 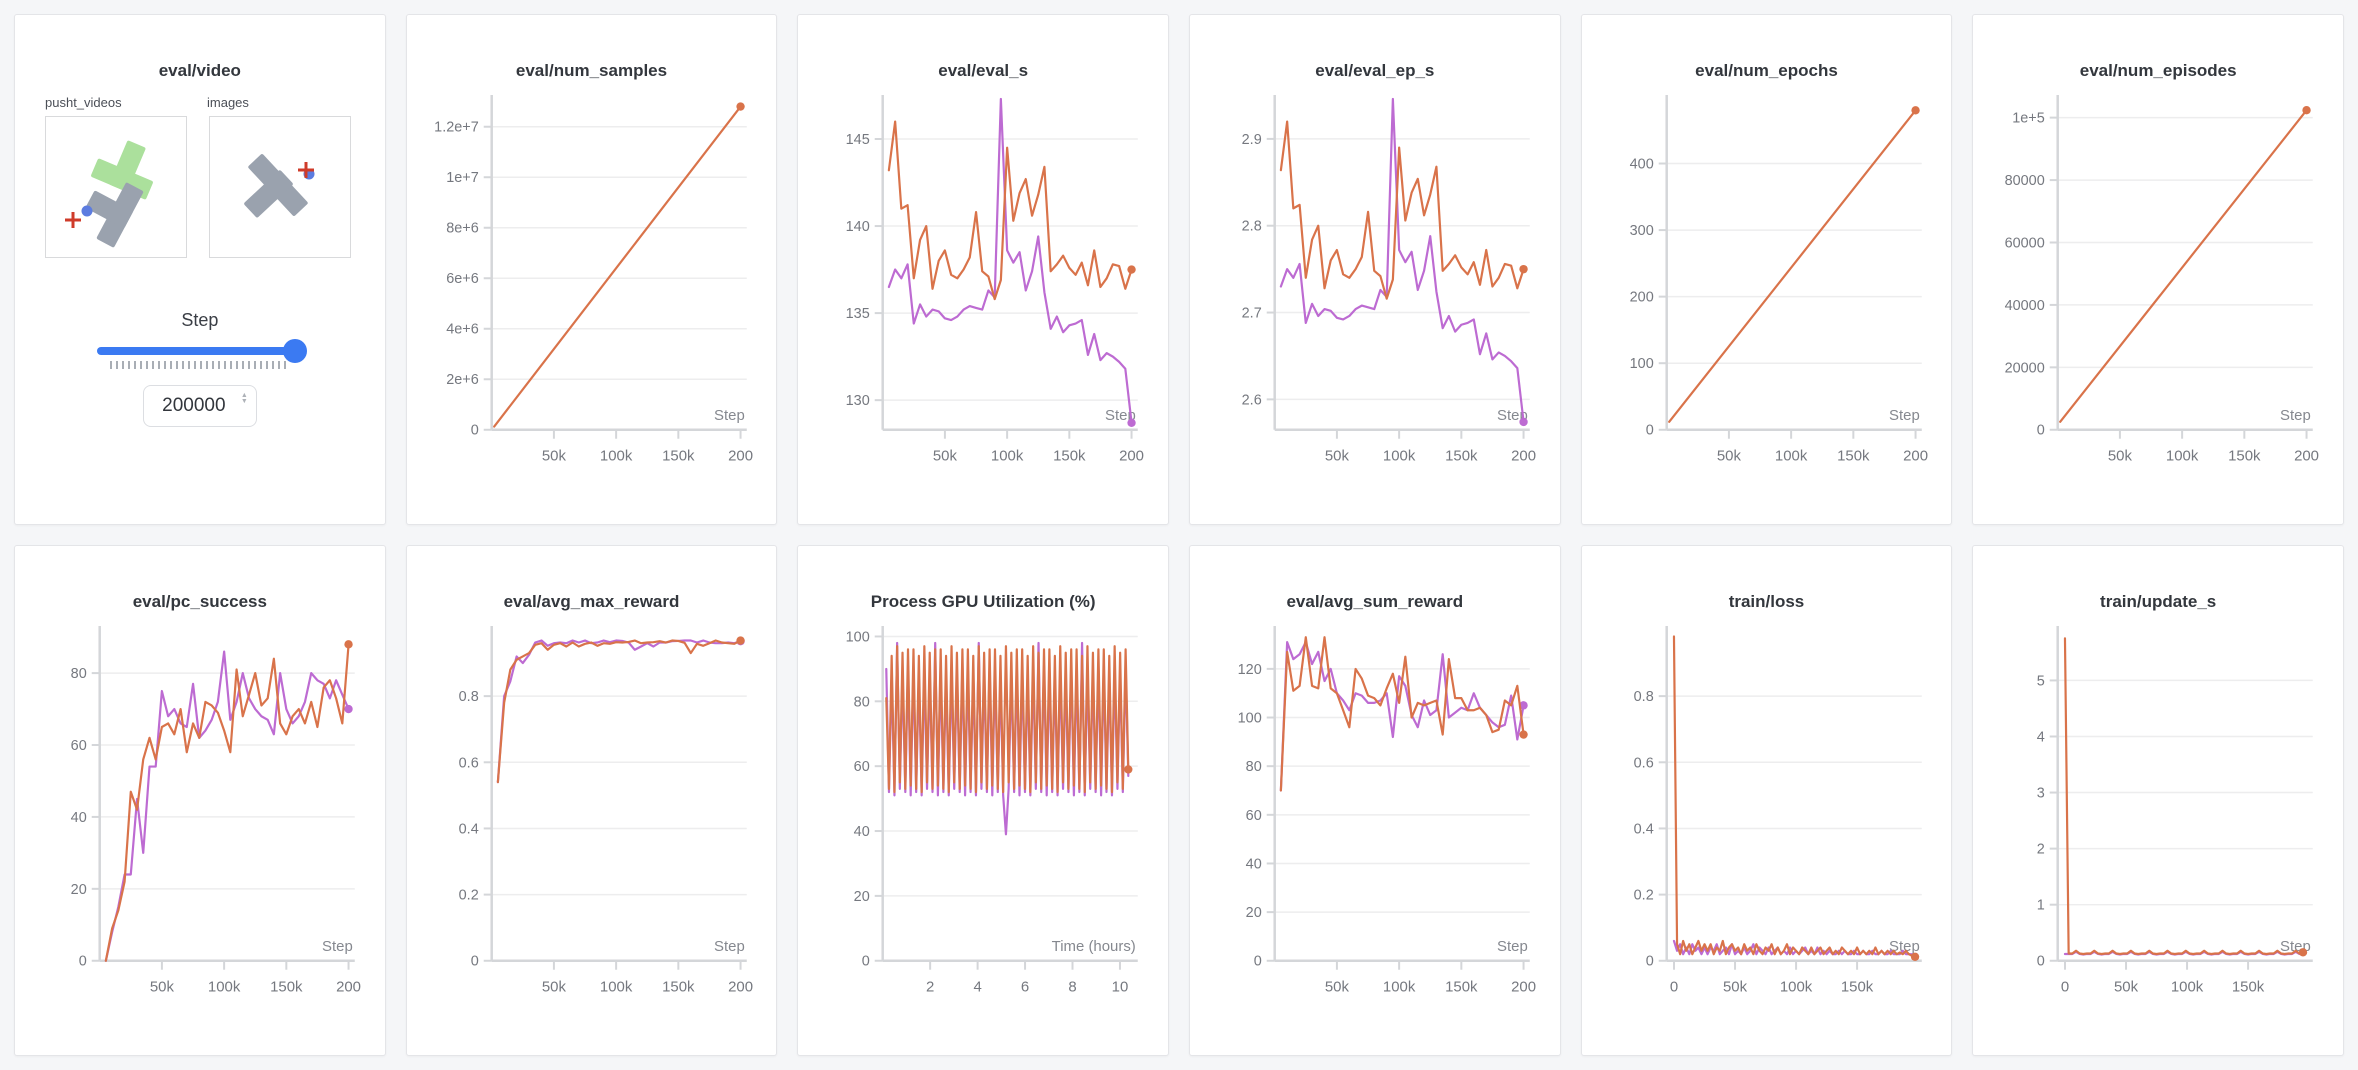 I want to click on chart-canvas: 0 0.2 0.4 0.6 0.8 50k 100k 150k 200 Step, so click(x=592, y=824).